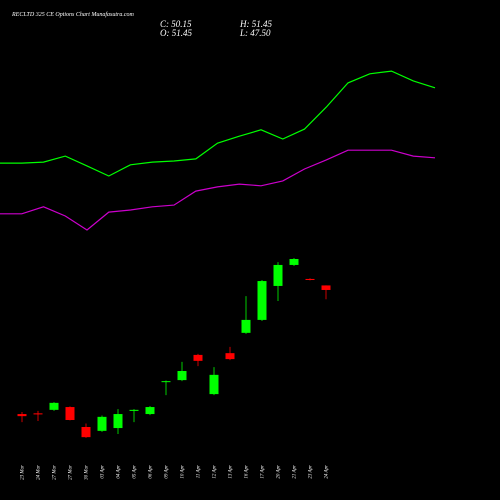 The image size is (500, 500). I want to click on x-tick-label: 12 Apr, so click(215, 472).